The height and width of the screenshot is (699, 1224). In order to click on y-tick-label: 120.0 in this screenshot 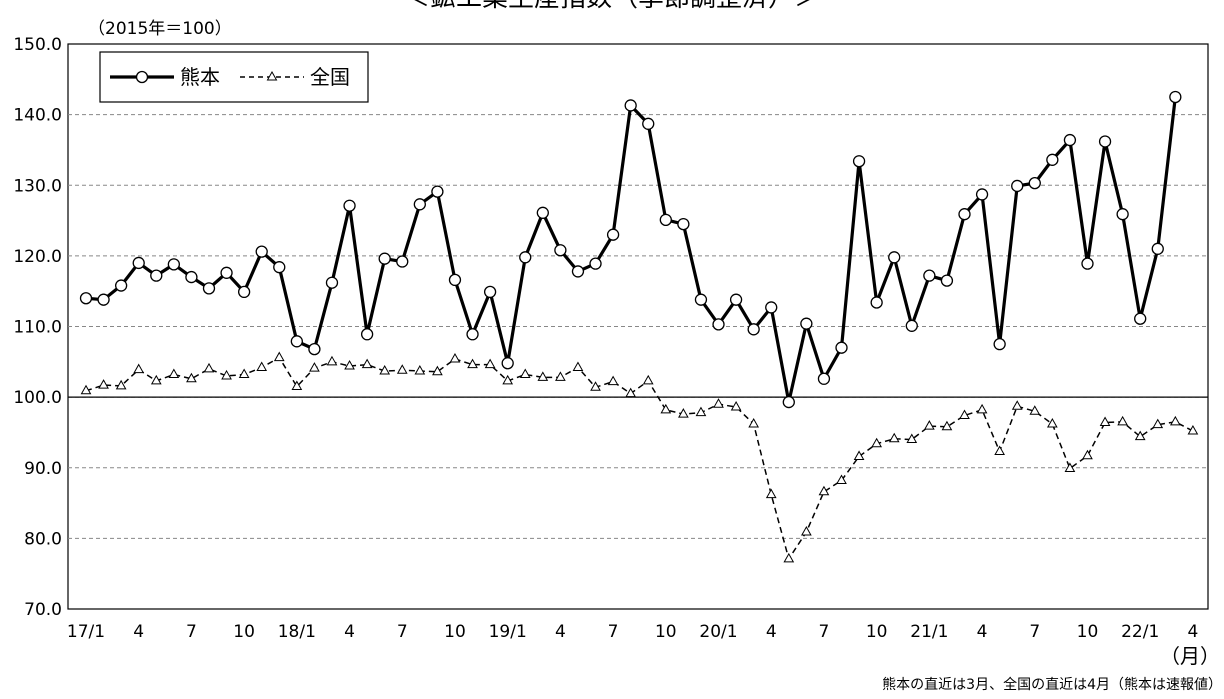, I will do `click(37, 257)`.